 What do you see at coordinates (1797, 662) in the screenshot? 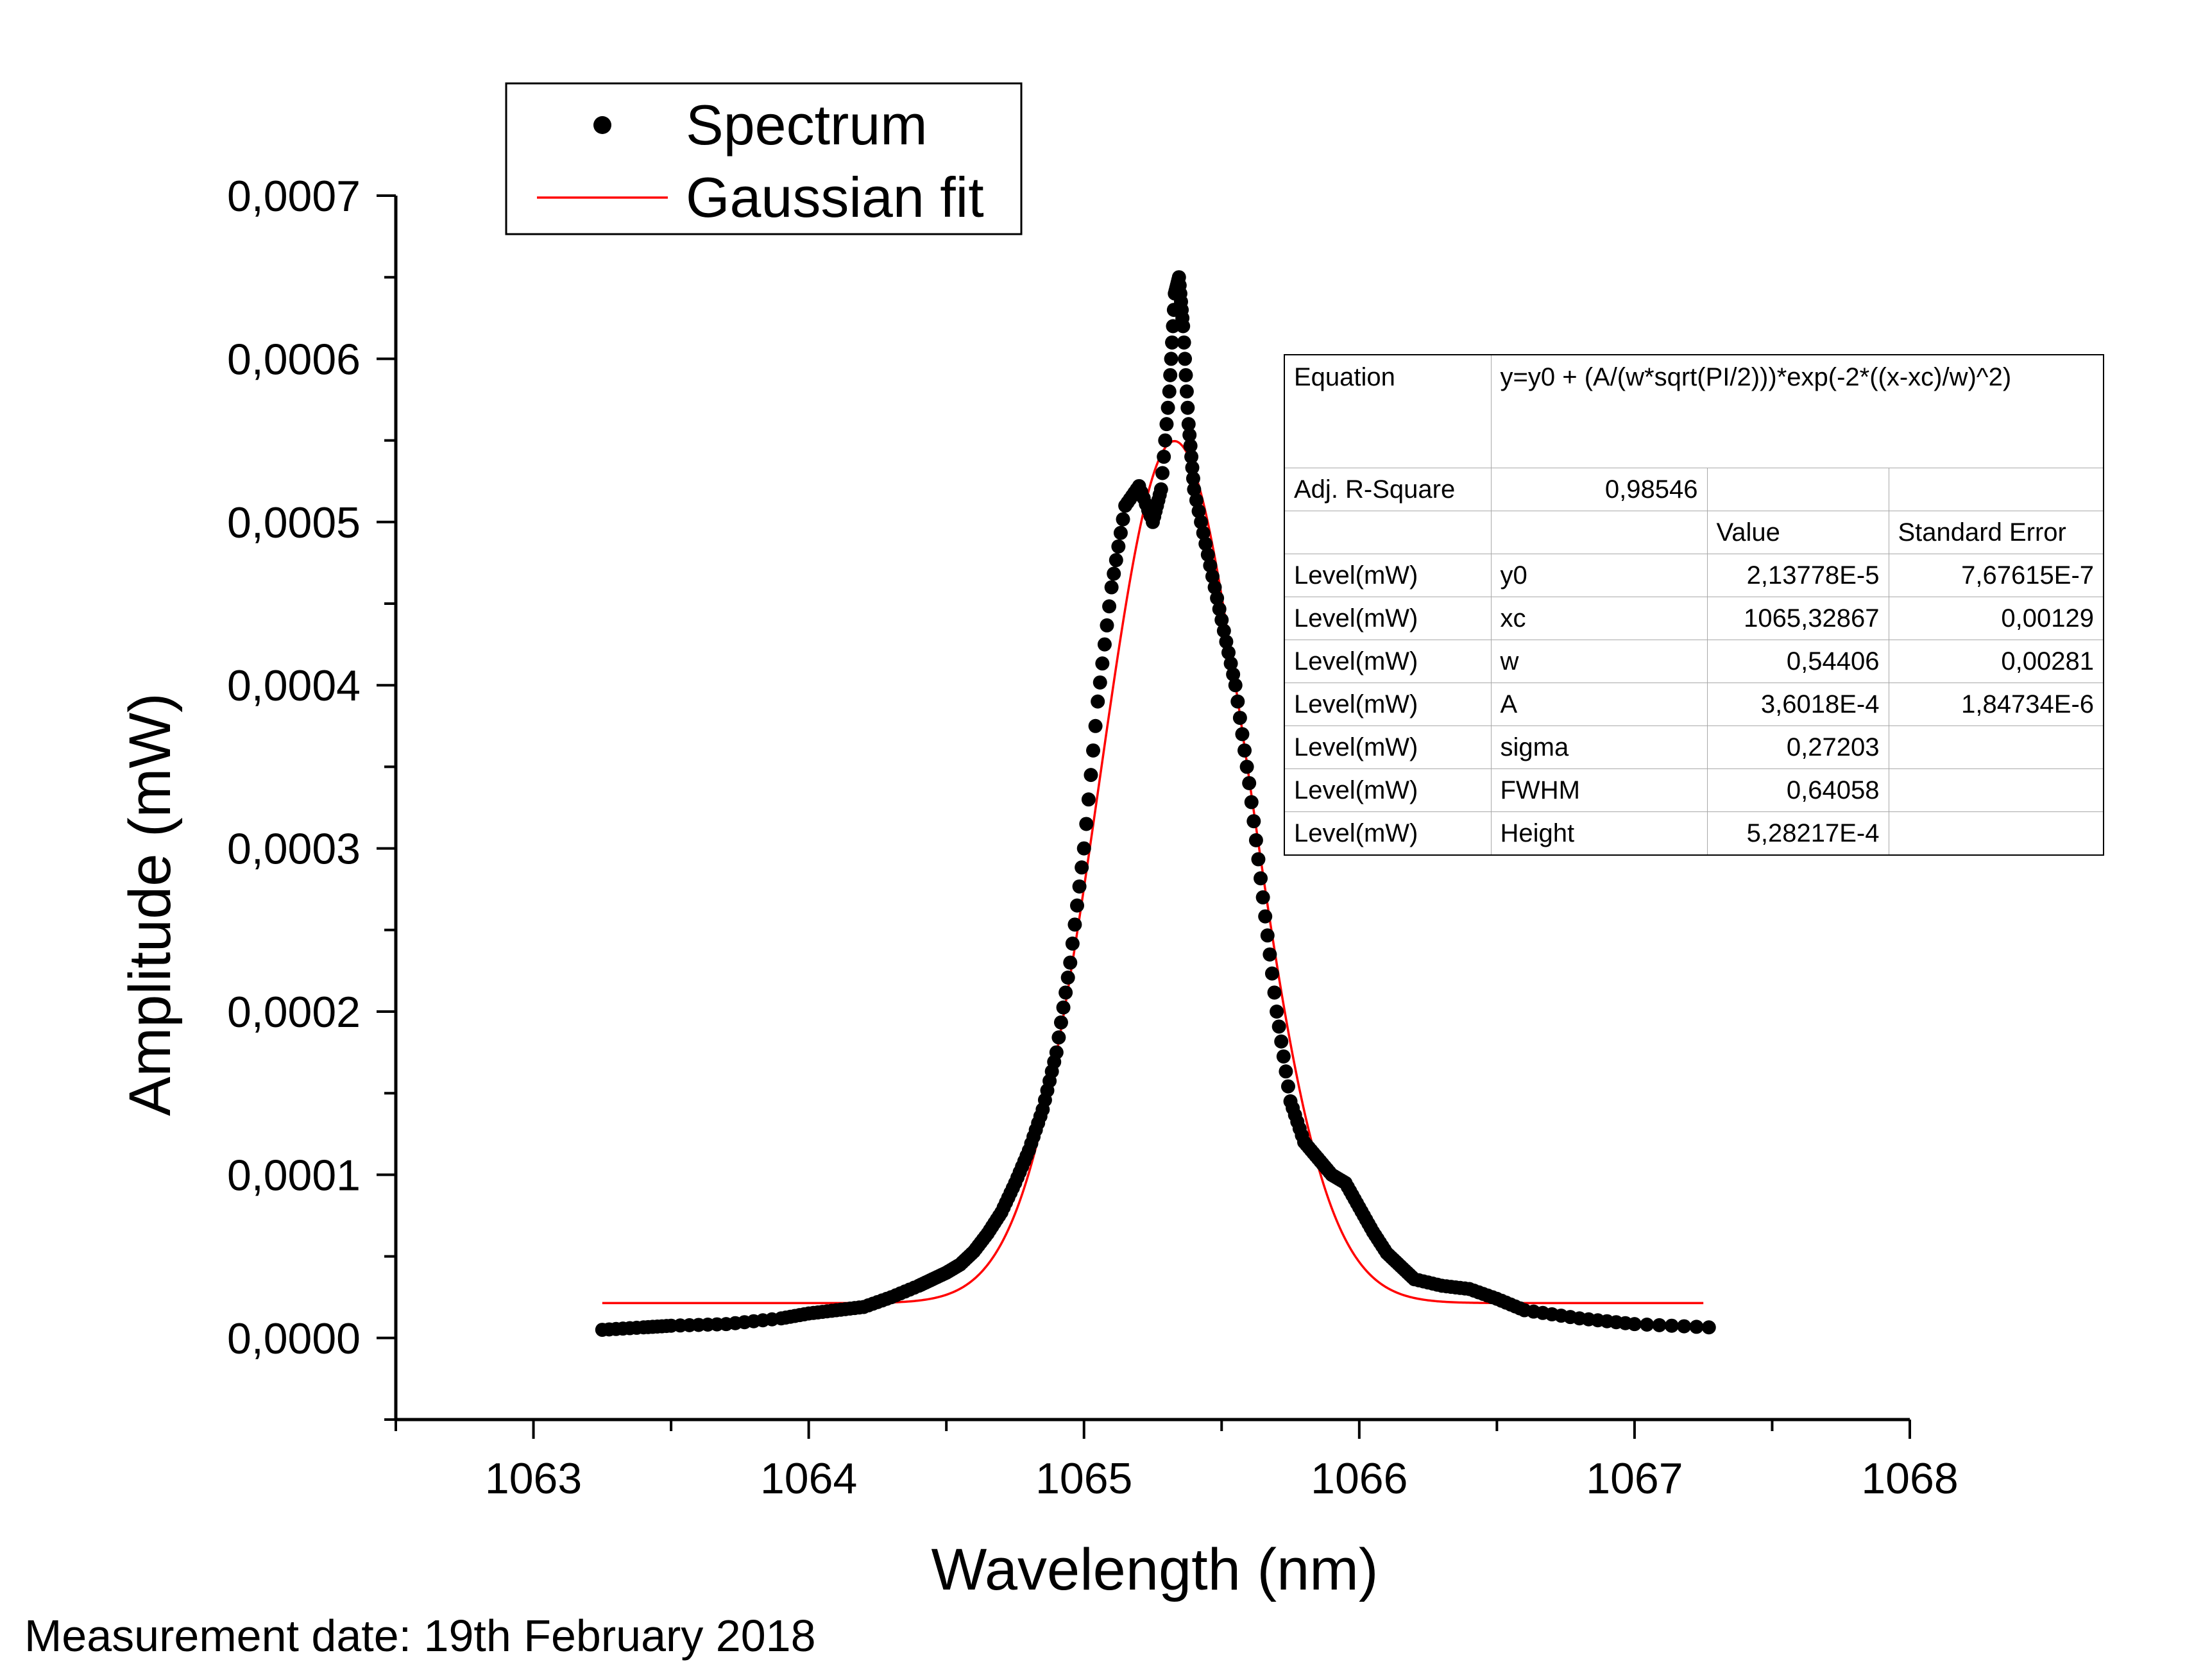
I see `table-cell: 0,54406` at bounding box center [1797, 662].